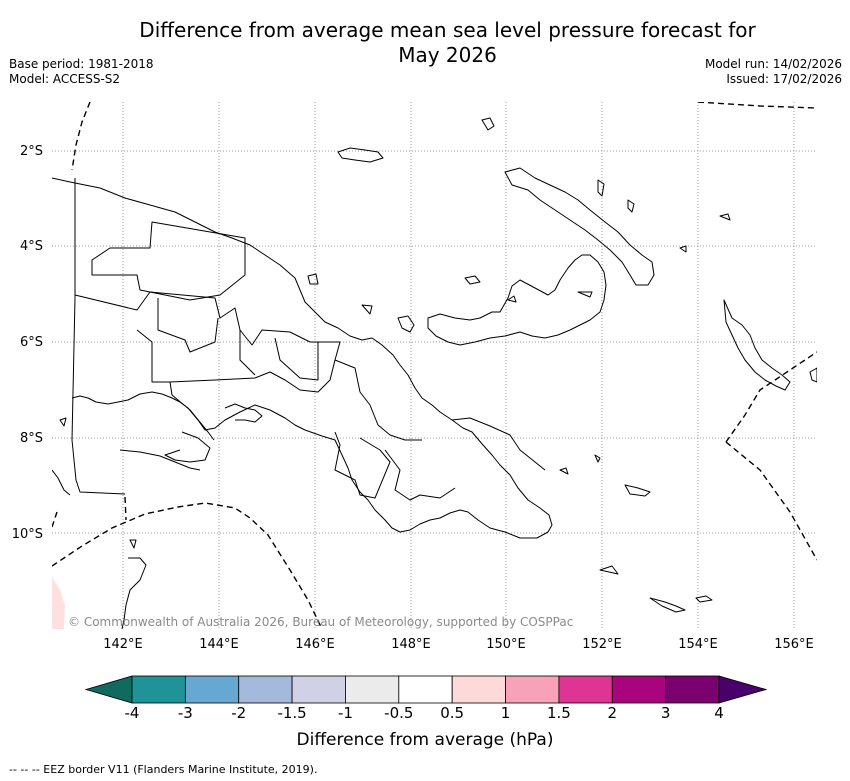  I want to click on lat-label: 8°S, so click(31, 438).